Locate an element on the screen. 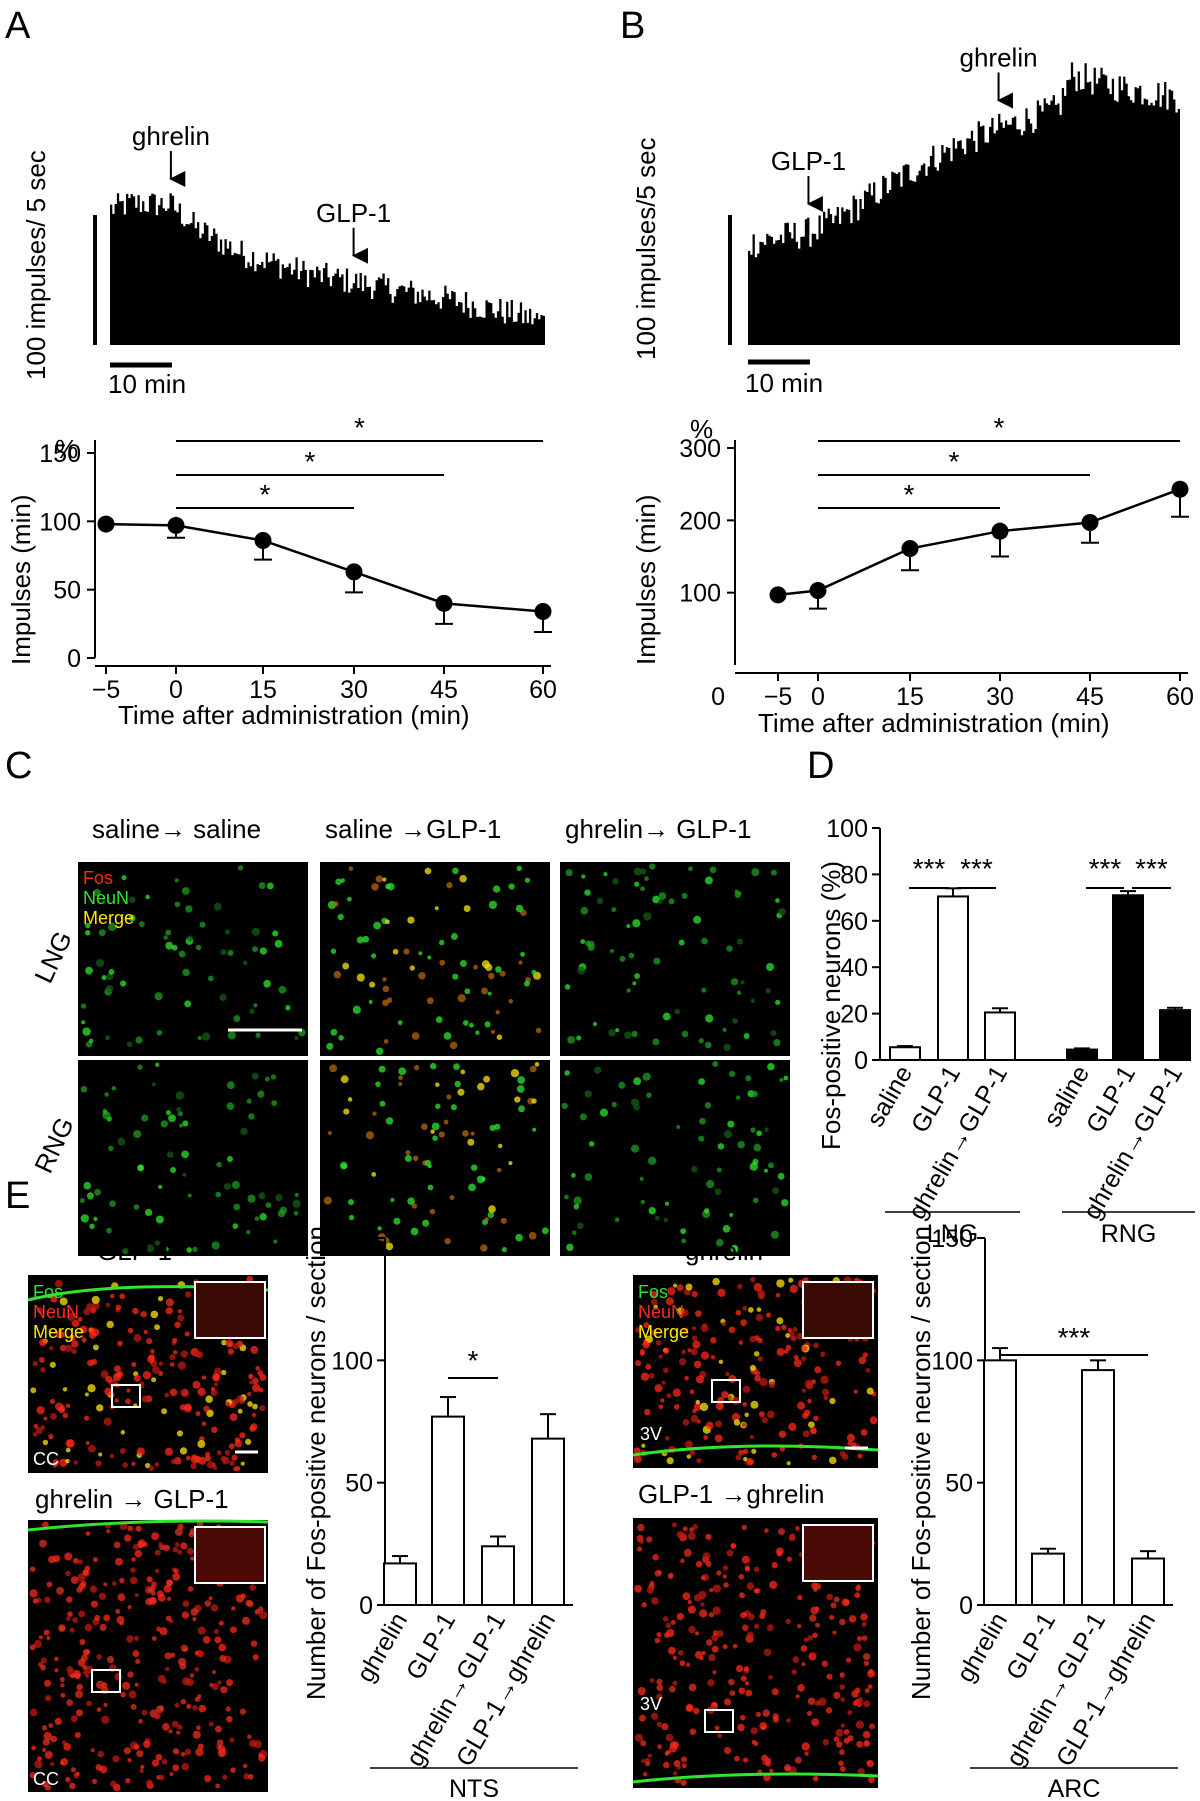 This screenshot has height=1801, width=1200. e-title-1: GLP-1 is located at coordinates (134, 1251).